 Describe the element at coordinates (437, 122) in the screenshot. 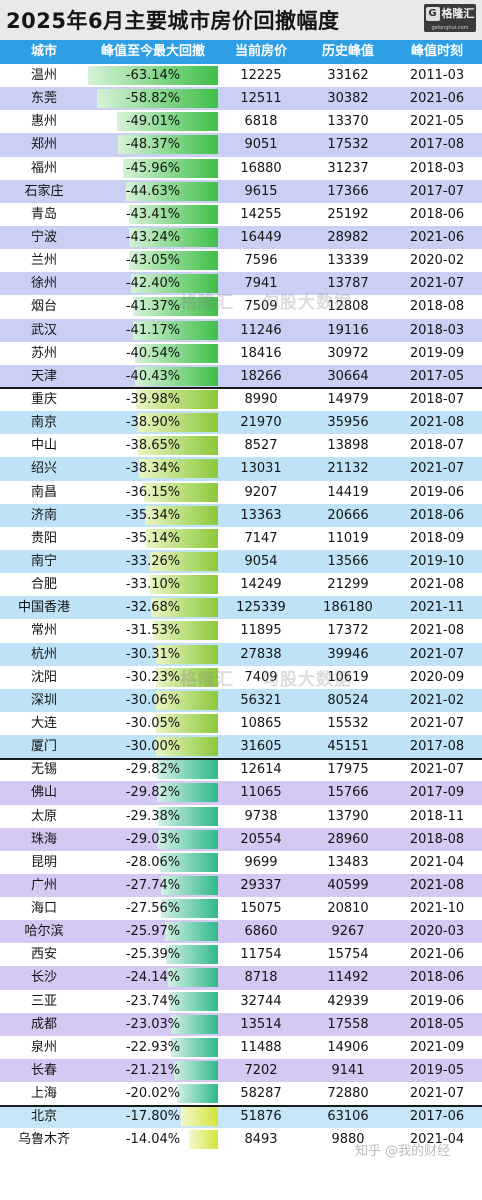

I see `peak-time-cell: 2021-05` at that location.